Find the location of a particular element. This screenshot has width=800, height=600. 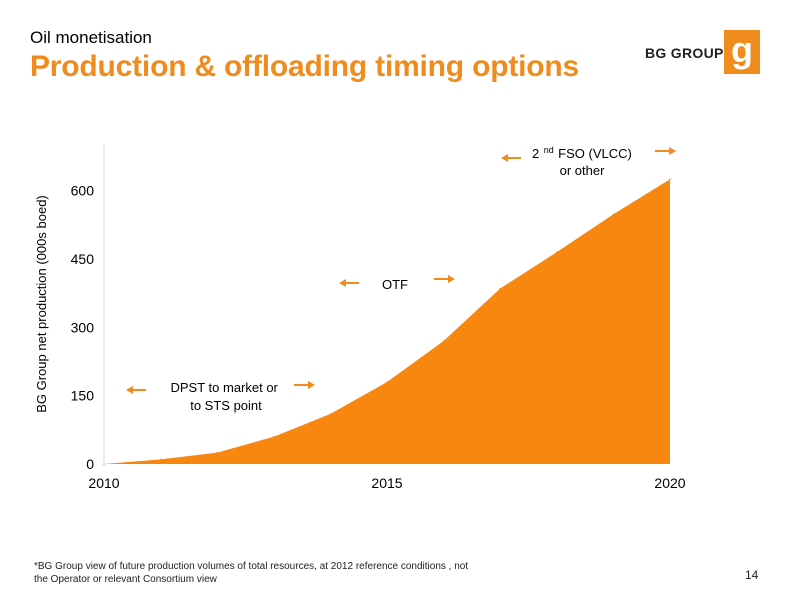

x-tick-label: 2015 is located at coordinates (386, 483).